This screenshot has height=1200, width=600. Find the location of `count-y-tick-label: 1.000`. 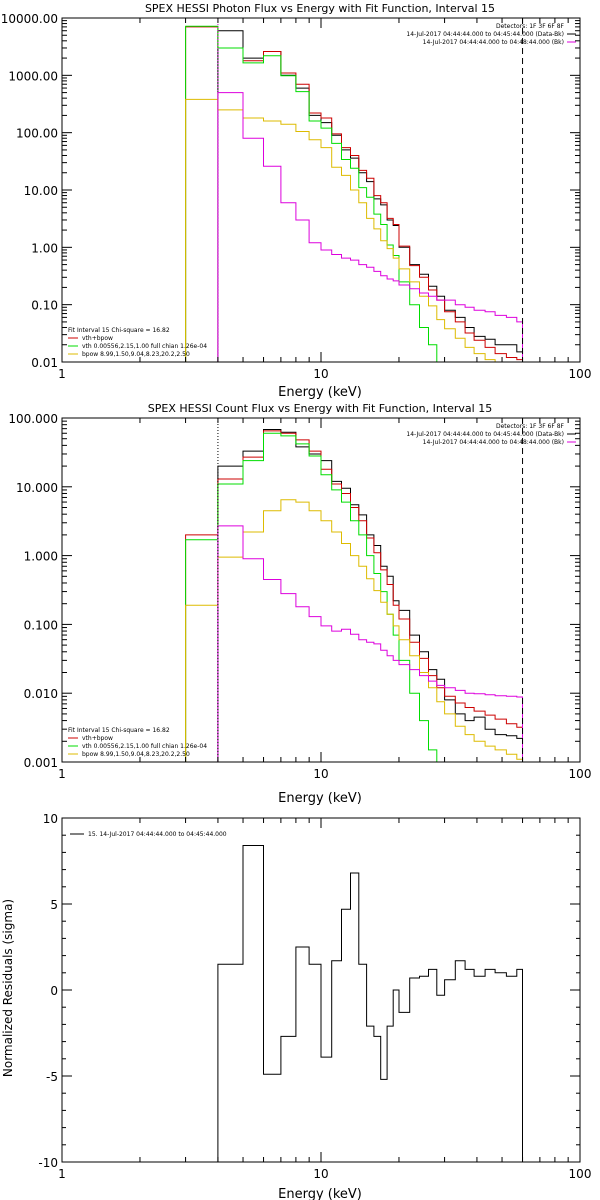

count-y-tick-label: 1.000 is located at coordinates (41, 557).